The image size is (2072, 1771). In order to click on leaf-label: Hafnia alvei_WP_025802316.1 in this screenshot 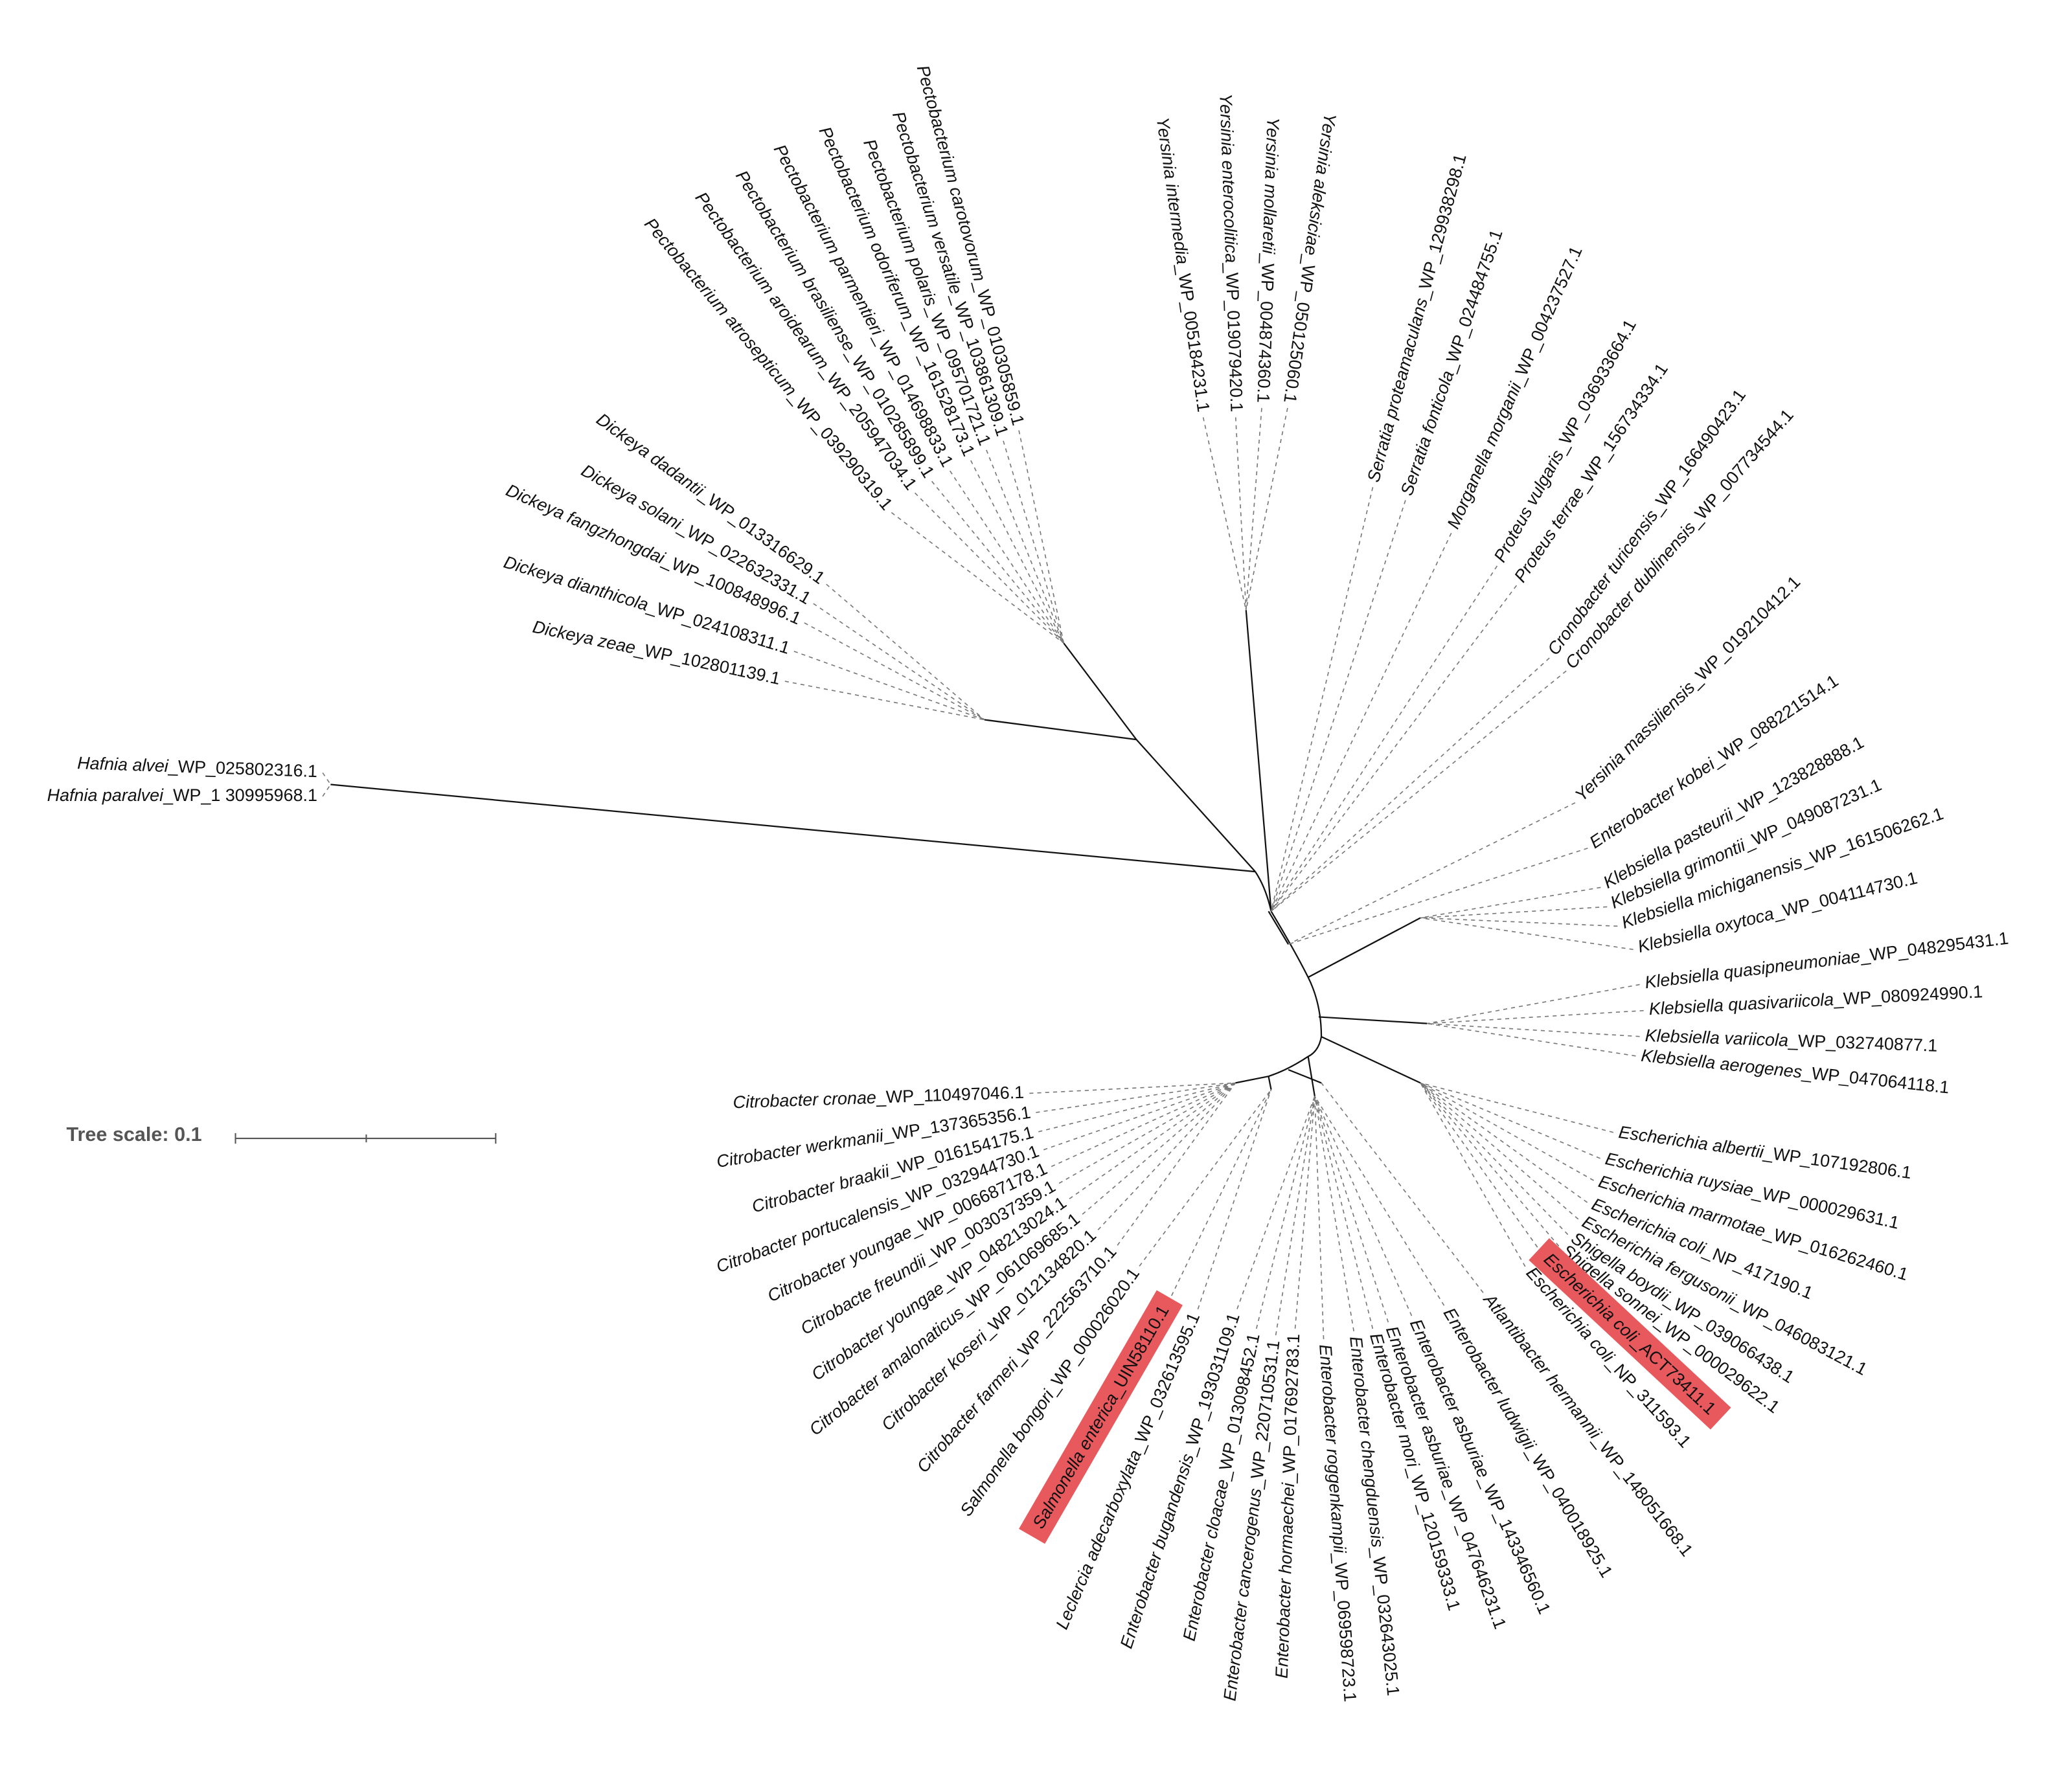, I will do `click(197, 767)`.